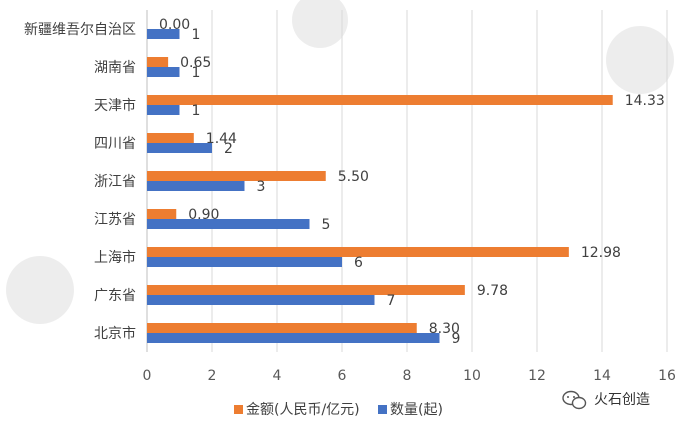 This screenshot has height=428, width=686. Describe the element at coordinates (212, 376) in the screenshot. I see `x-tick-label: 2` at that location.